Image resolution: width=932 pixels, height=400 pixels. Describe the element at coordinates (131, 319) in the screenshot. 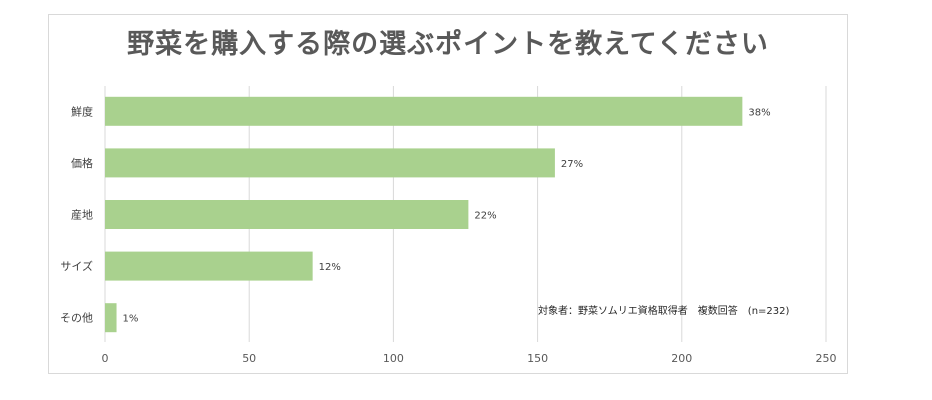

I see `data-label: 1%` at that location.